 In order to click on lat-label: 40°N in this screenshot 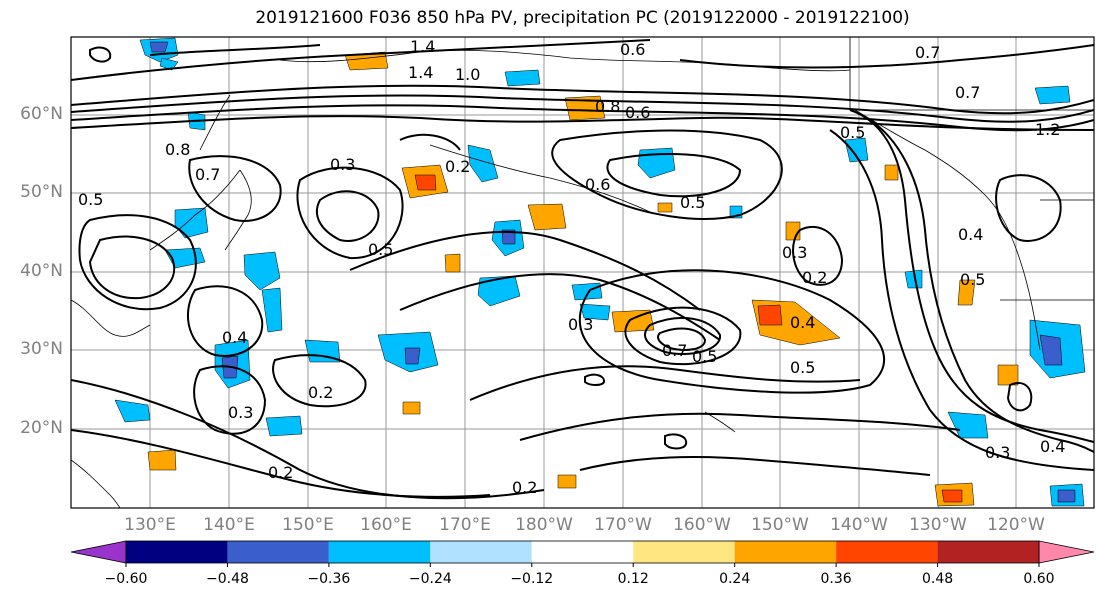, I will do `click(41, 271)`.